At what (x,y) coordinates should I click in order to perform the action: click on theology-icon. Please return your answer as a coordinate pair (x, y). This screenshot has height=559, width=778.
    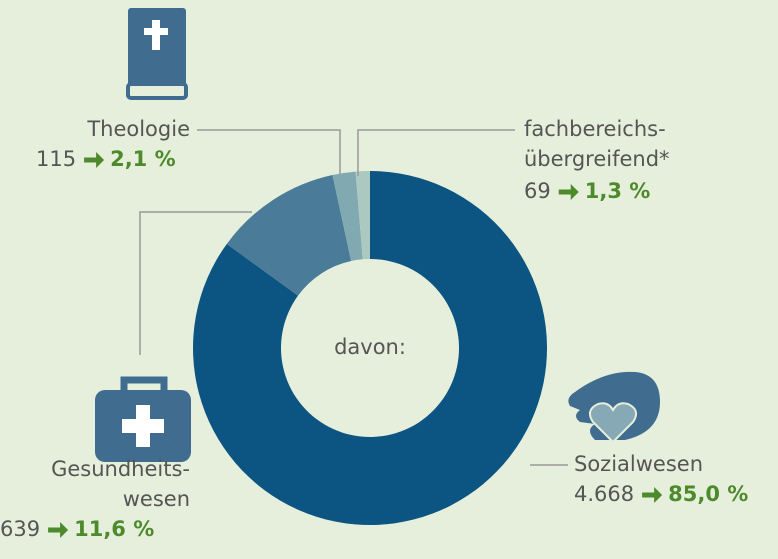
    Looking at the image, I should click on (157, 54).